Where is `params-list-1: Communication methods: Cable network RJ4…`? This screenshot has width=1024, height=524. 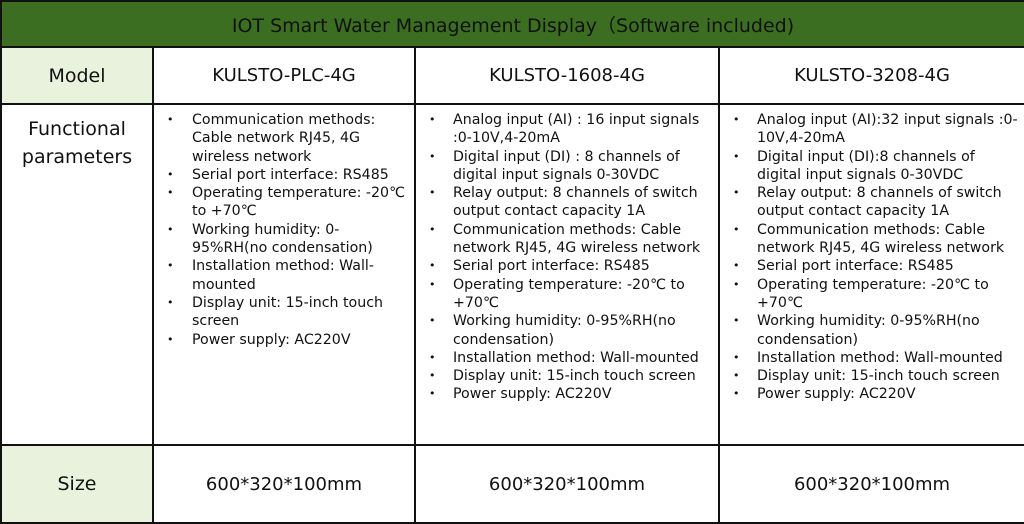 params-list-1: Communication methods: Cable network RJ4… is located at coordinates (284, 227).